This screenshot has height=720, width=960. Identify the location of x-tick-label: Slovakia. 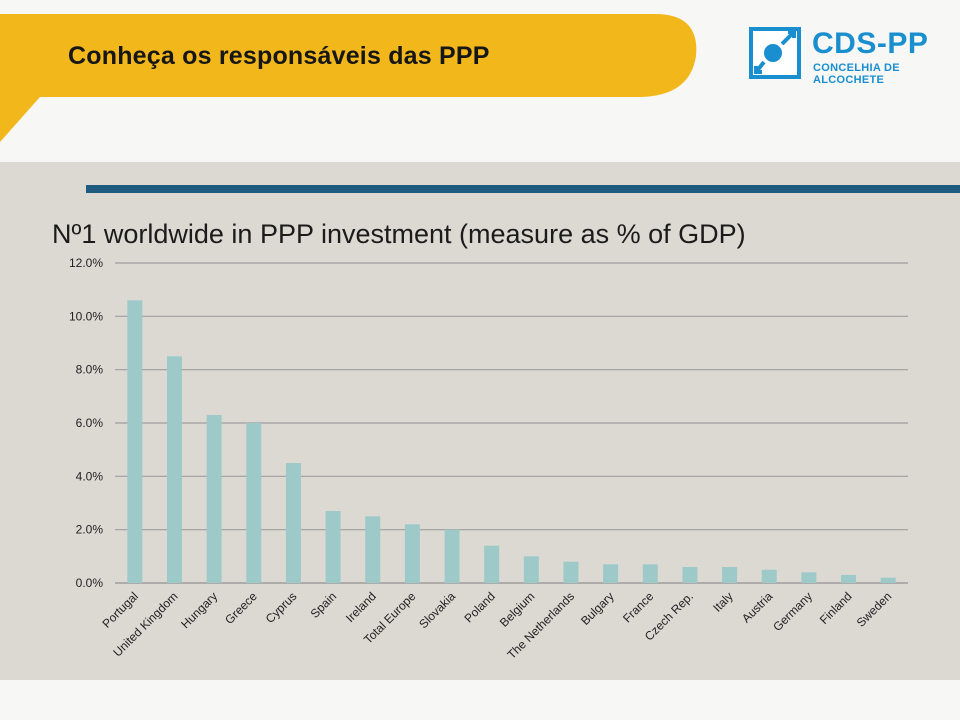
(437, 610).